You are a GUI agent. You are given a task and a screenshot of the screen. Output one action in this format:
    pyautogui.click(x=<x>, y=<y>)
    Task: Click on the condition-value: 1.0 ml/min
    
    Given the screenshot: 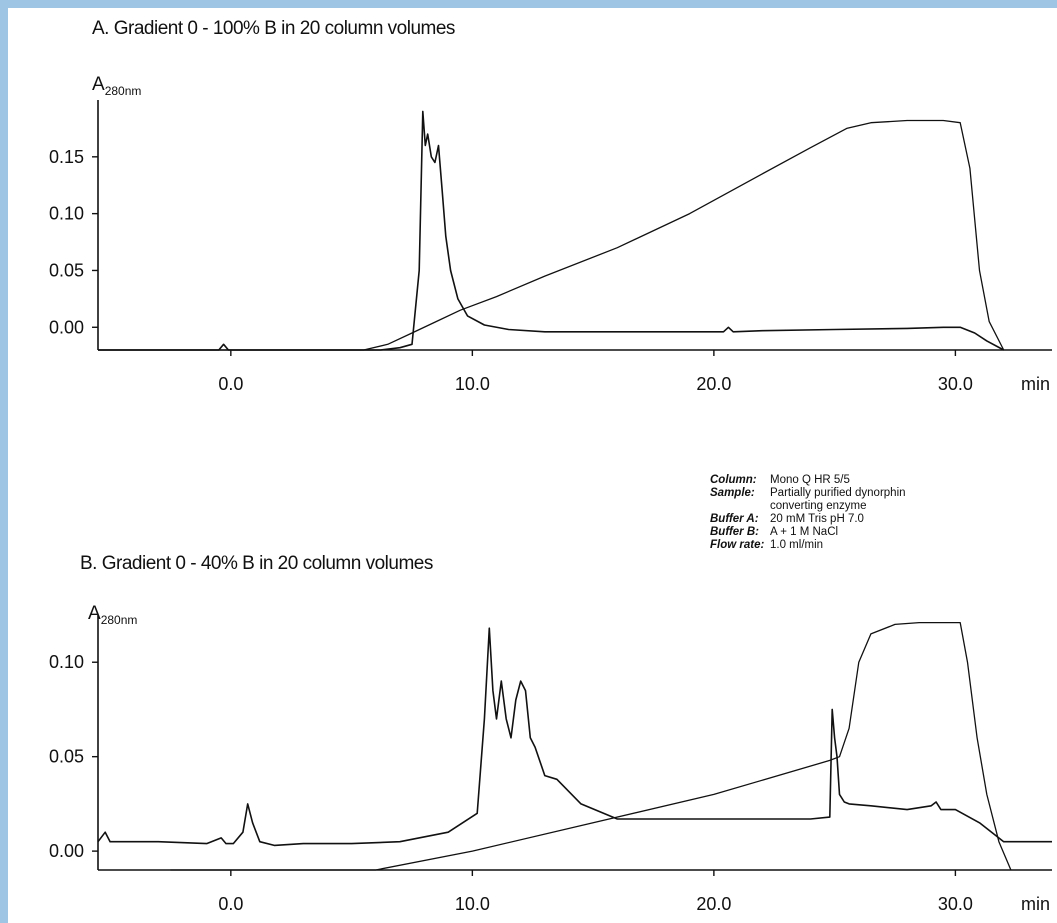 What is the action you would take?
    pyautogui.click(x=797, y=545)
    